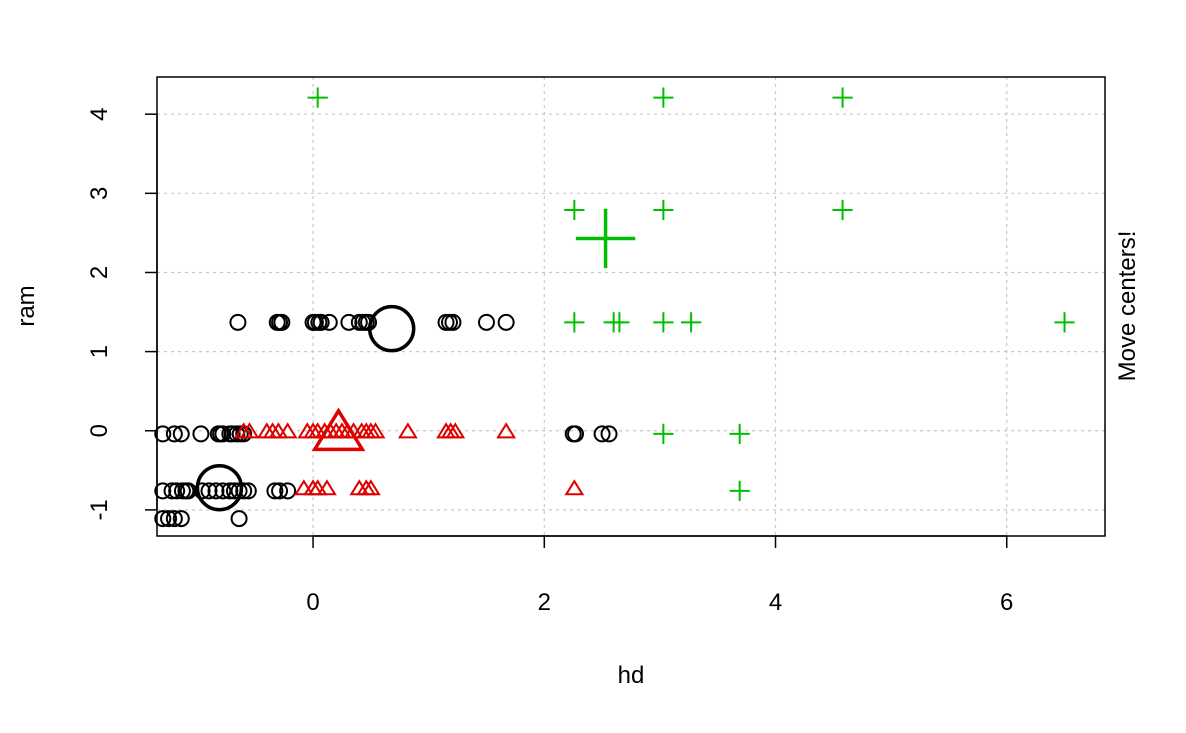  What do you see at coordinates (99, 193) in the screenshot?
I see `y-tick-label: 3` at bounding box center [99, 193].